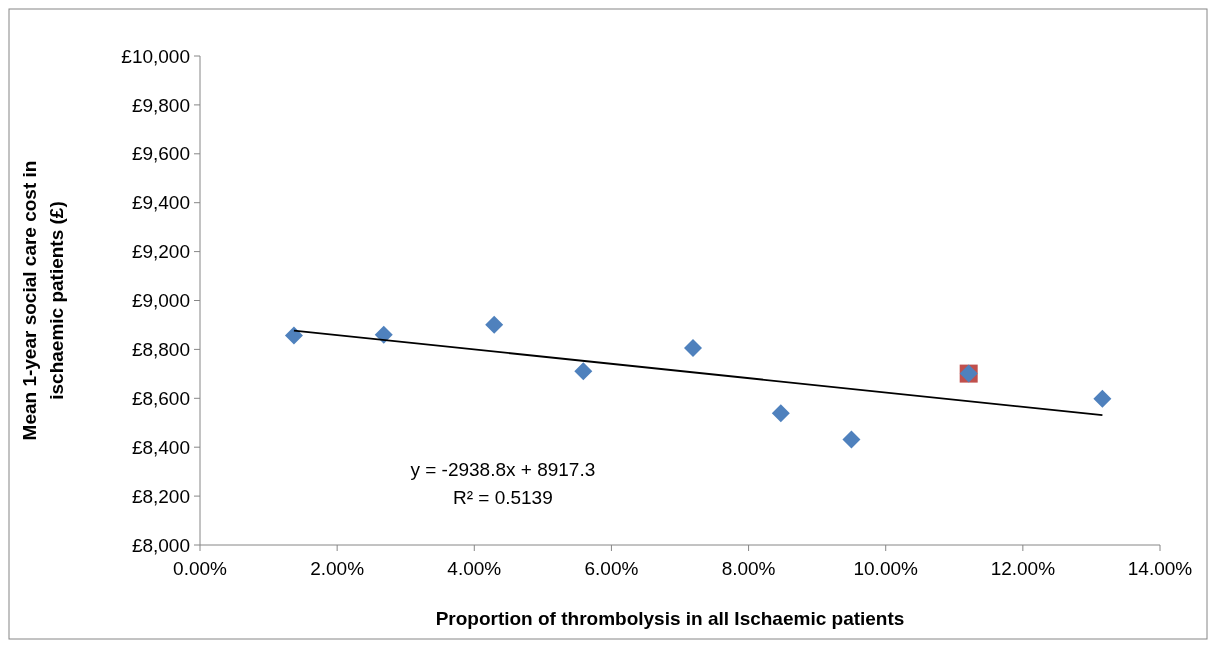  What do you see at coordinates (160, 154) in the screenshot?
I see `y-tick-label: £9,600` at bounding box center [160, 154].